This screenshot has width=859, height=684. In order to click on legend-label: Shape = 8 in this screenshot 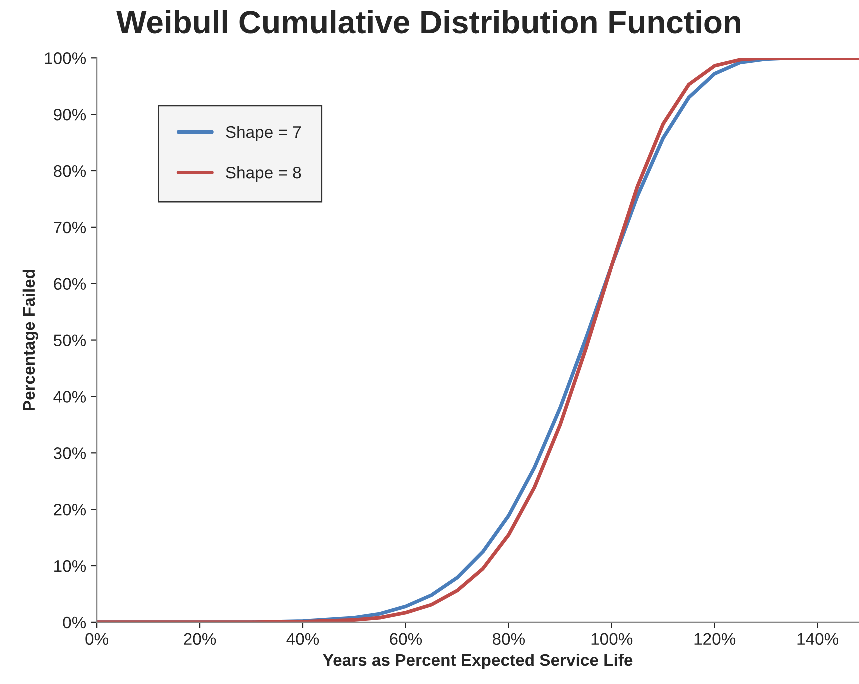, I will do `click(264, 174)`.